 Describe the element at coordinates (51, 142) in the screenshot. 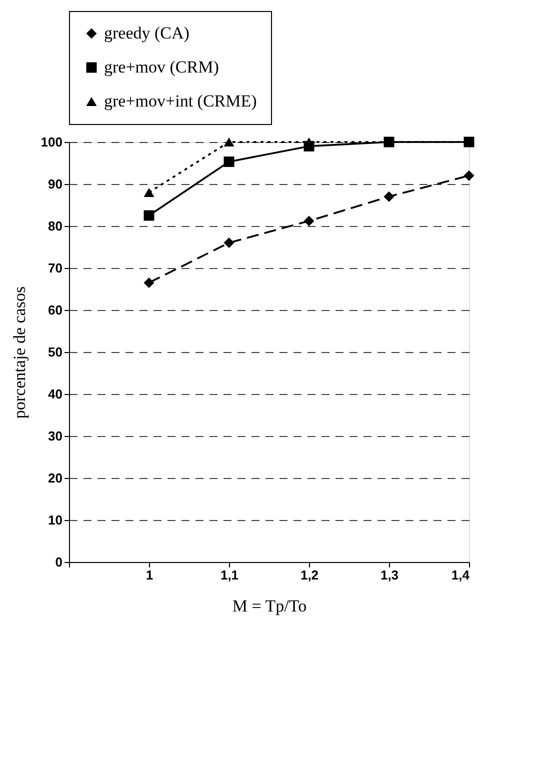

I see `y-tick-label: 100` at that location.